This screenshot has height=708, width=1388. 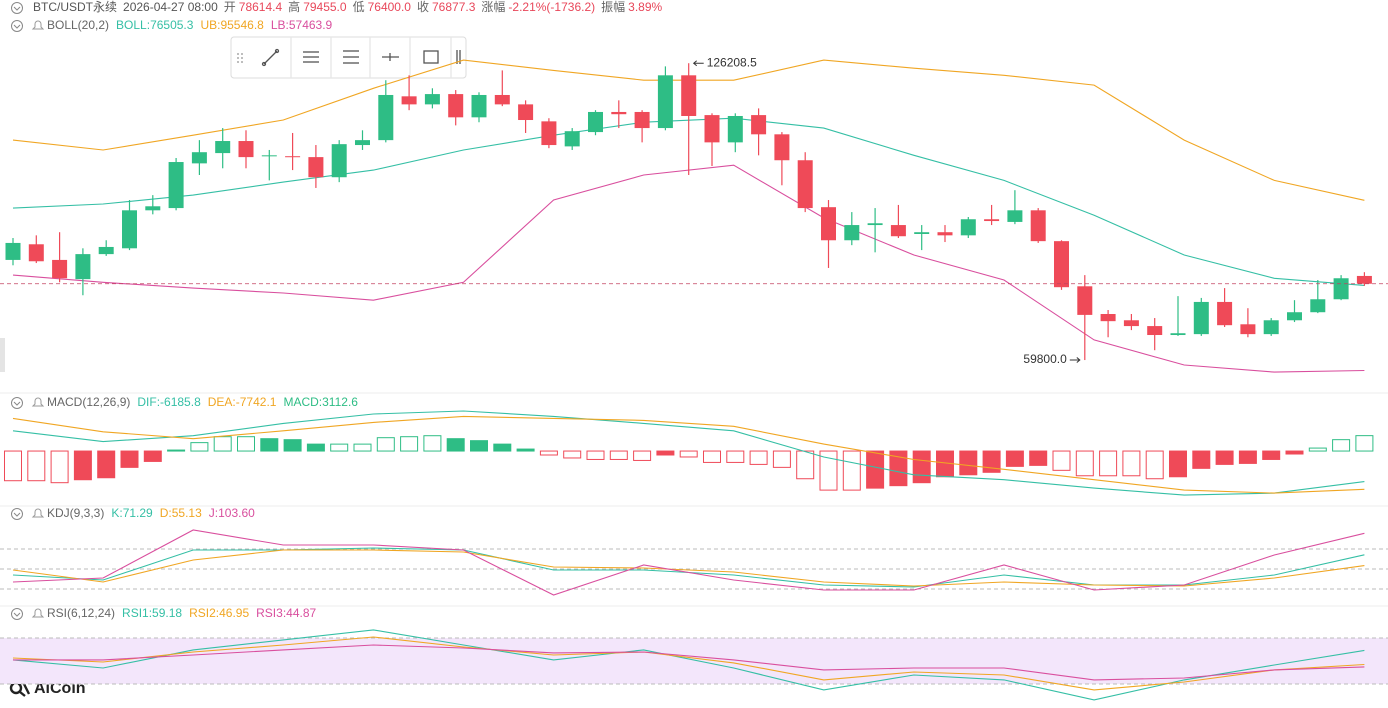 What do you see at coordinates (219, 613) in the screenshot?
I see `legend-entry: RSI2:46.95` at bounding box center [219, 613].